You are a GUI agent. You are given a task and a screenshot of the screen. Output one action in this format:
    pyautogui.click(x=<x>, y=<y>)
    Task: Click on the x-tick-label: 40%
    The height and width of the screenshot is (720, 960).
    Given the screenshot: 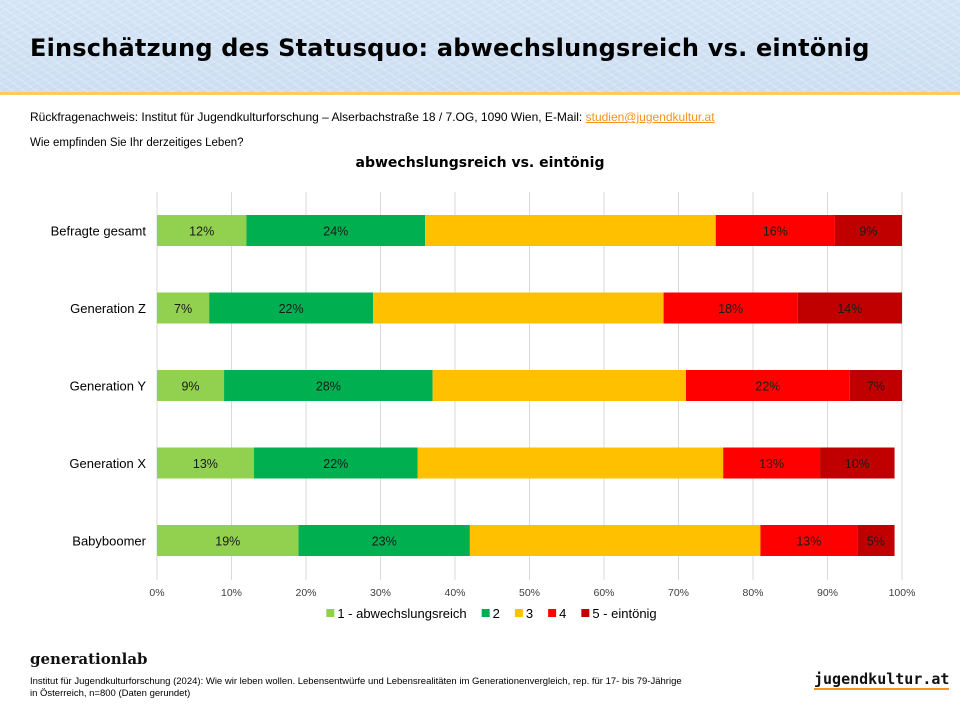 What is the action you would take?
    pyautogui.click(x=454, y=593)
    